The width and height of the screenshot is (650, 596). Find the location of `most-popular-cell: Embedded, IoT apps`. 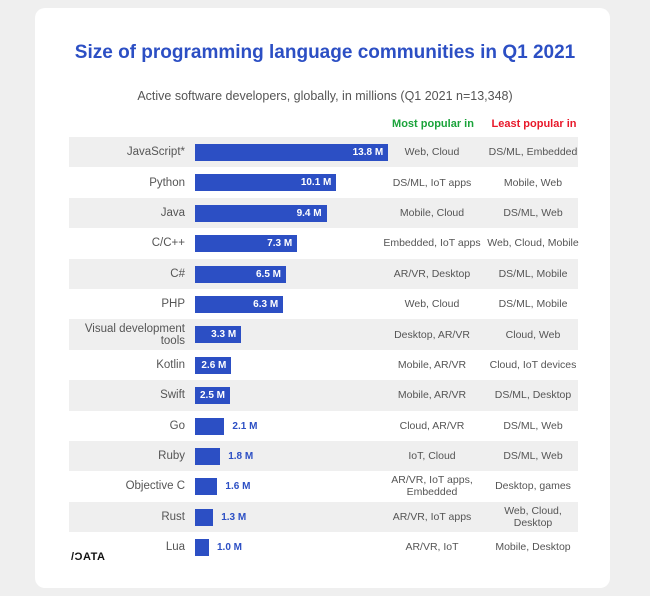

most-popular-cell: Embedded, IoT apps is located at coordinates (432, 243).